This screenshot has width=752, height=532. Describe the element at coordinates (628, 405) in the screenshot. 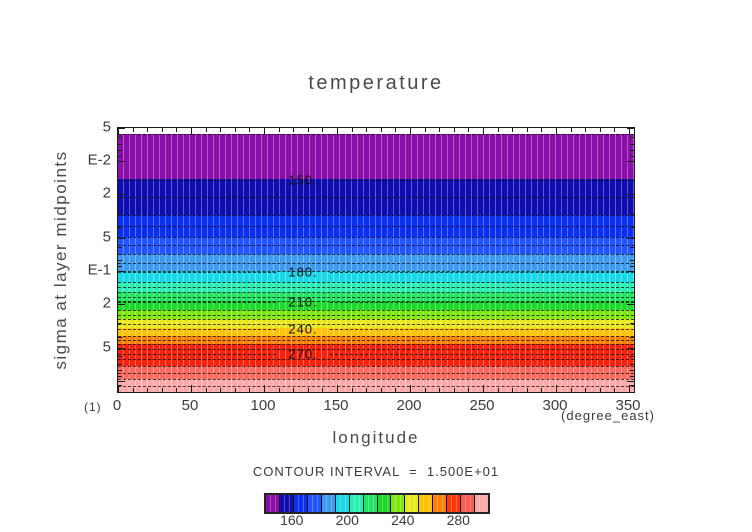

I see `x-tick-label: 350` at that location.